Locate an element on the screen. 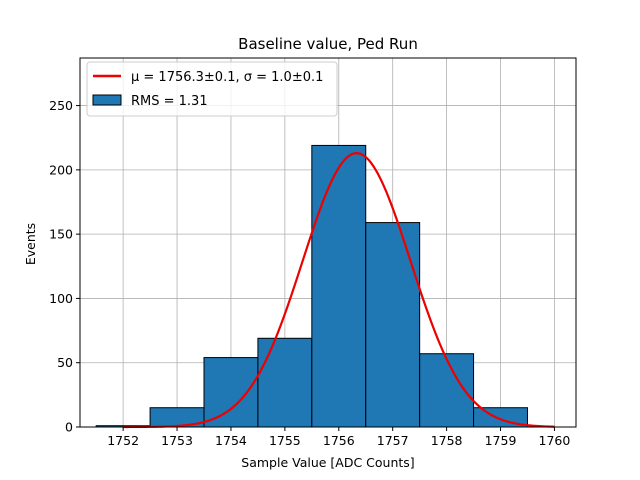  x-tick-label: 1753 is located at coordinates (177, 440).